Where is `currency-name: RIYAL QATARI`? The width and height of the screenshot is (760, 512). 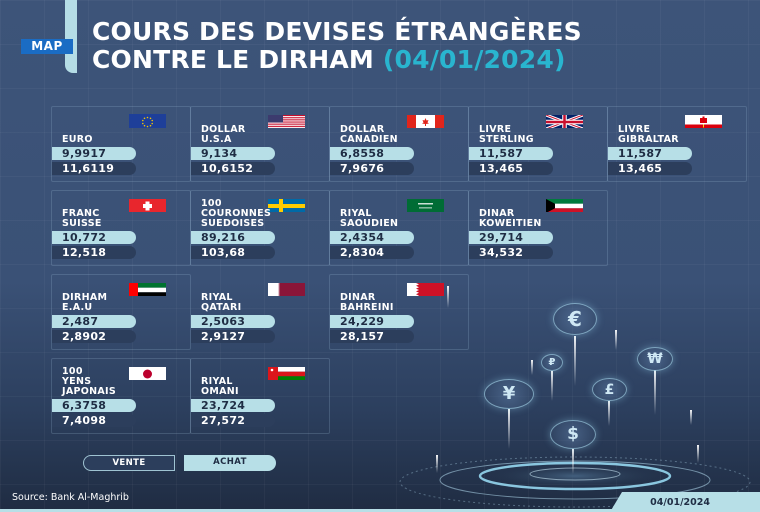
currency-name: RIYAL QATARI is located at coordinates (221, 302).